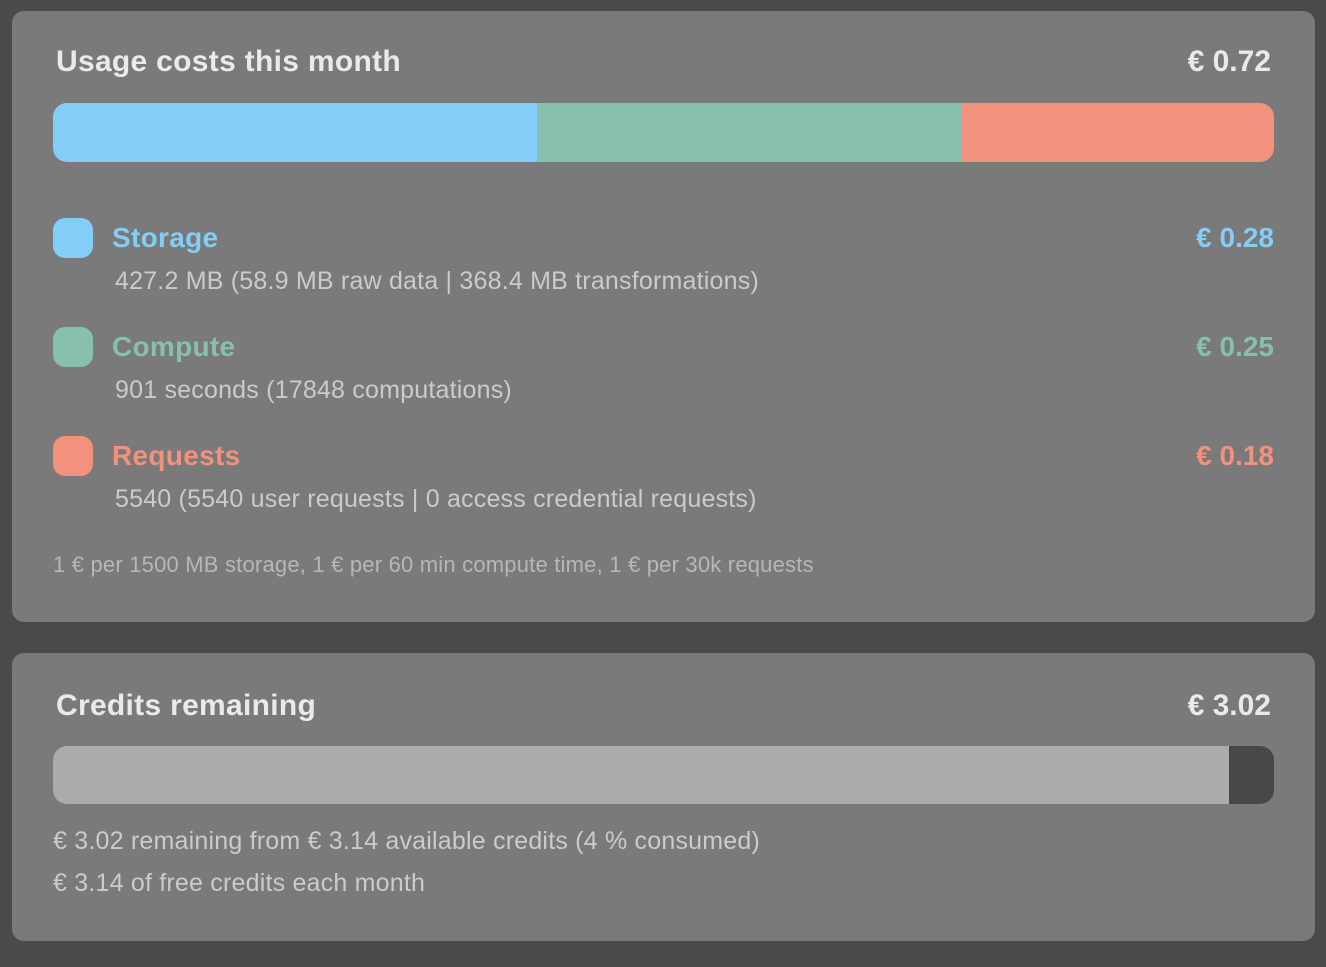 The height and width of the screenshot is (967, 1326). I want to click on compute-cost-value: € 0.25, so click(1235, 346).